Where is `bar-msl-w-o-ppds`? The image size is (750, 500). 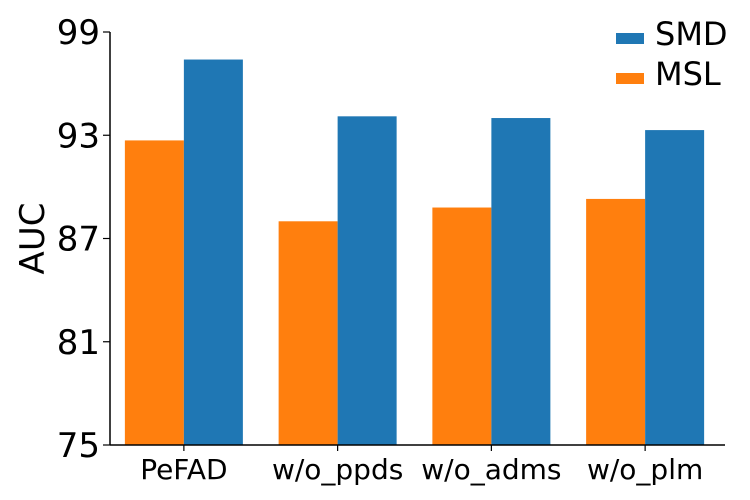 bar-msl-w-o-ppds is located at coordinates (308, 333).